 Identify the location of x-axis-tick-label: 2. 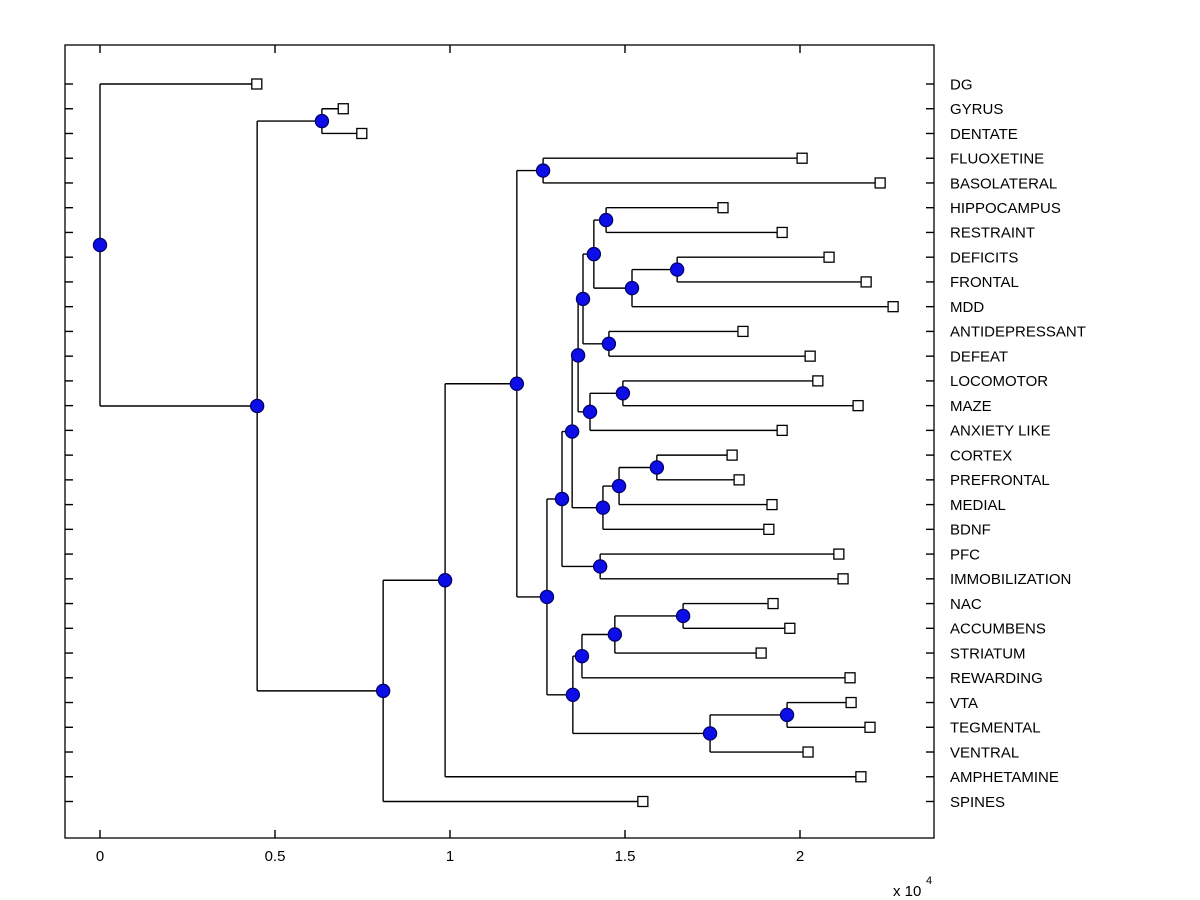
(800, 856).